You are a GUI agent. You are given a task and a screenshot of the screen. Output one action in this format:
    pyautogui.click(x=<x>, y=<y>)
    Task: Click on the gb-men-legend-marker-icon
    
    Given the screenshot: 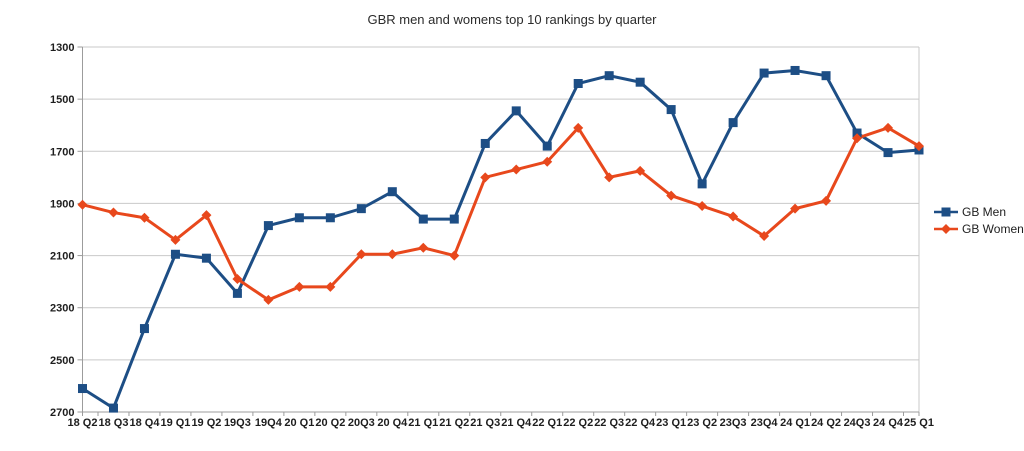 What is the action you would take?
    pyautogui.click(x=946, y=212)
    